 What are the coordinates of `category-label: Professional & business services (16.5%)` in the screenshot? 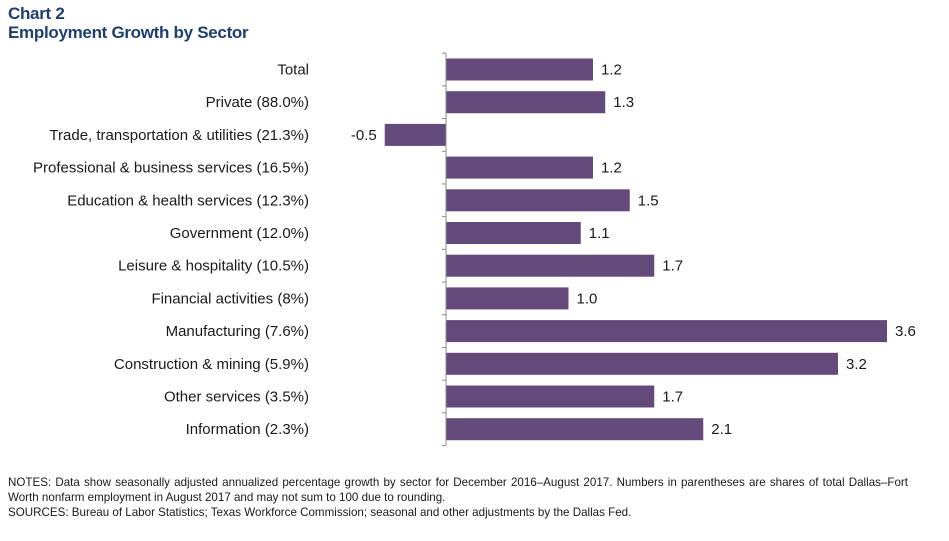 It's located at (171, 168).